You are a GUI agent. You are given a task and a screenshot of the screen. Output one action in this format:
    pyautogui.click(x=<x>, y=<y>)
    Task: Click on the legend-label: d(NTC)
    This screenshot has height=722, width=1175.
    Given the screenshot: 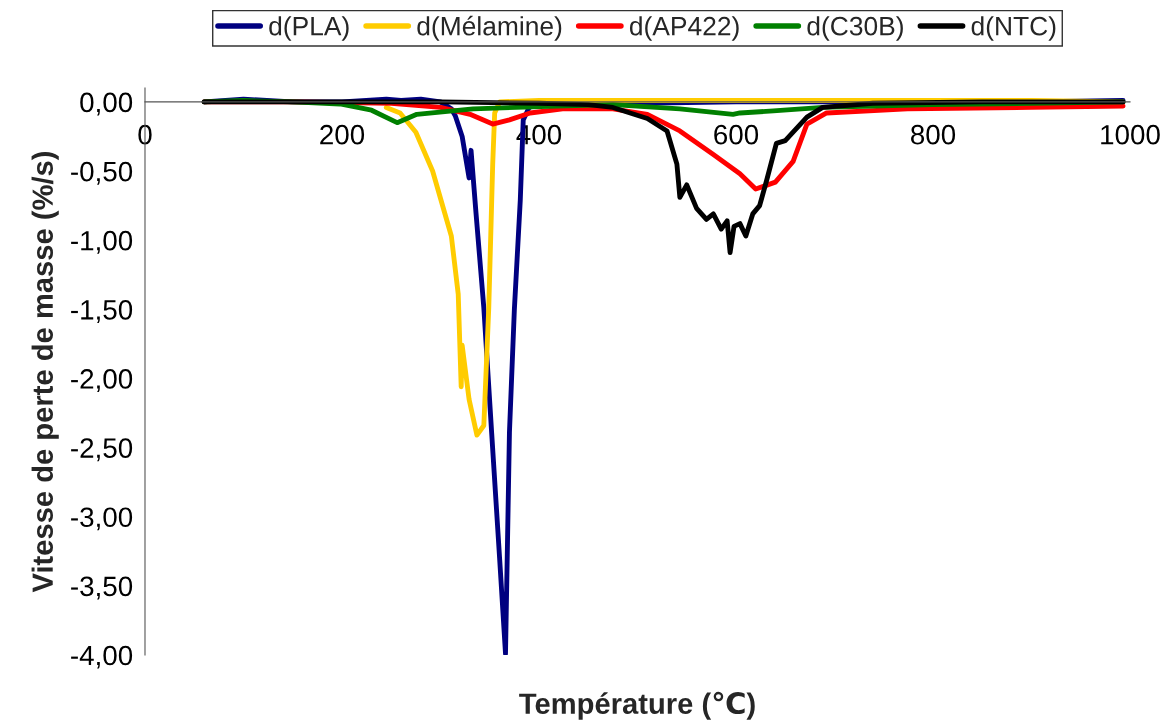 What is the action you would take?
    pyautogui.click(x=1013, y=28)
    